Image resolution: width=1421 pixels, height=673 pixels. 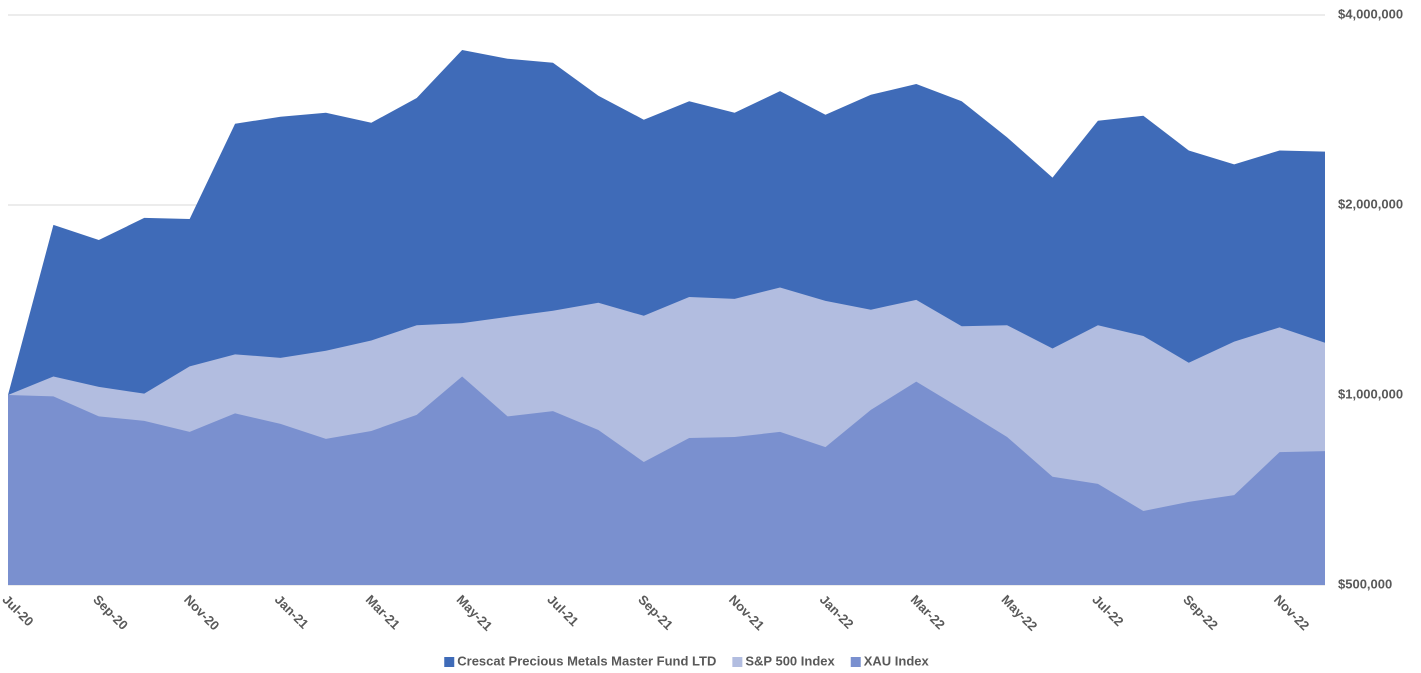 I want to click on x-tick-label: Nov-22, so click(x=1291, y=612).